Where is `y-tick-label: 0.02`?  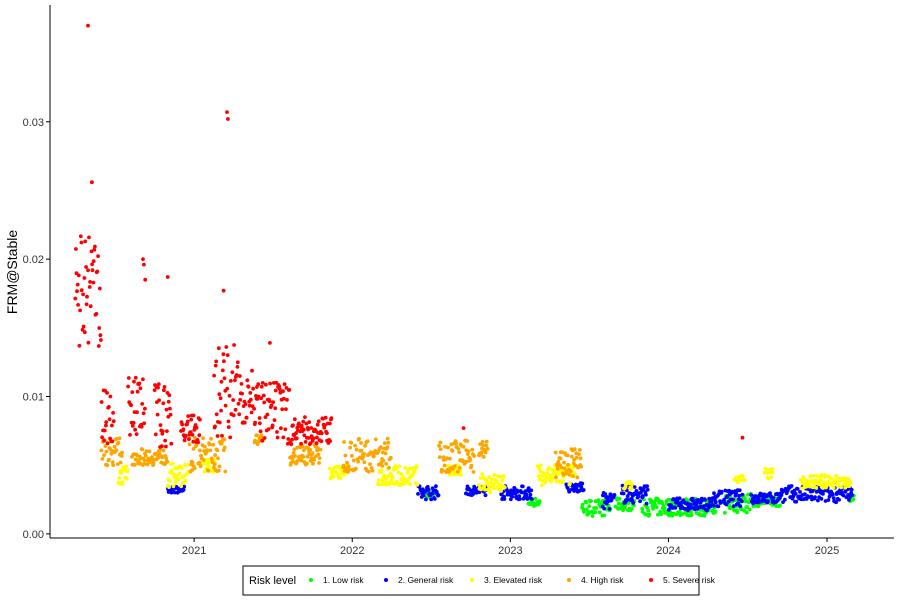
y-tick-label: 0.02 is located at coordinates (33, 260).